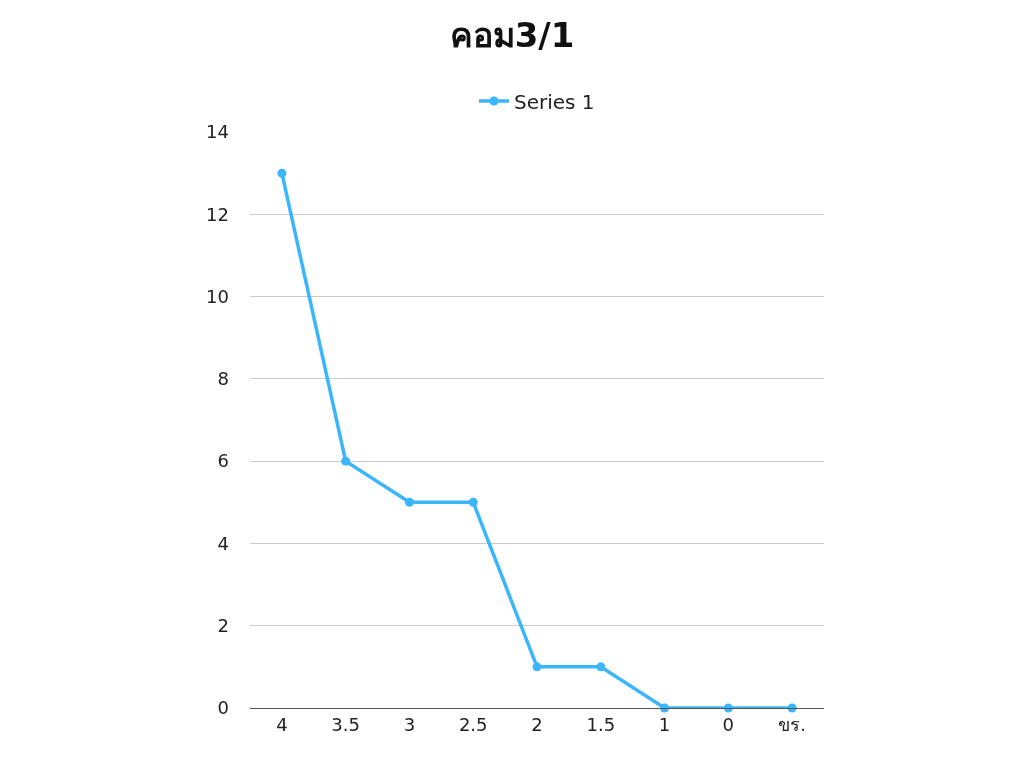 Image resolution: width=1024 pixels, height=768 pixels. What do you see at coordinates (473, 724) in the screenshot?
I see `x-tick-label: 2.5` at bounding box center [473, 724].